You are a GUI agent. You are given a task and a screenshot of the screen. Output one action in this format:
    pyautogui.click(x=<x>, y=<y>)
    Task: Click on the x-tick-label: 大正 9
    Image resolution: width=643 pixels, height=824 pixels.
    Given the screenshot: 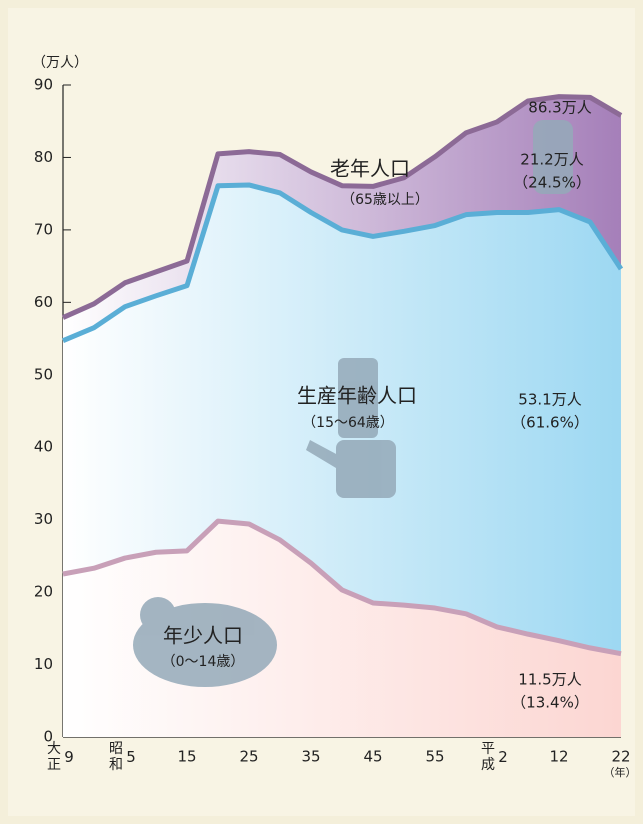 What is the action you would take?
    pyautogui.click(x=60, y=757)
    